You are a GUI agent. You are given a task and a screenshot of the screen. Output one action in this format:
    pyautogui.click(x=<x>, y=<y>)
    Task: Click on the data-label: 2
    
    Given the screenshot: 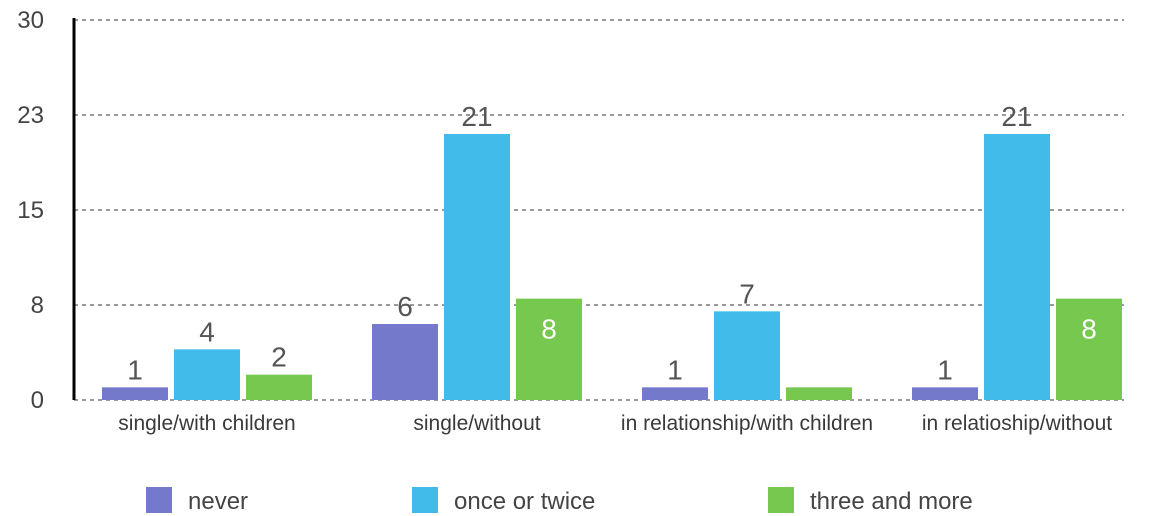 What is the action you would take?
    pyautogui.click(x=279, y=357)
    